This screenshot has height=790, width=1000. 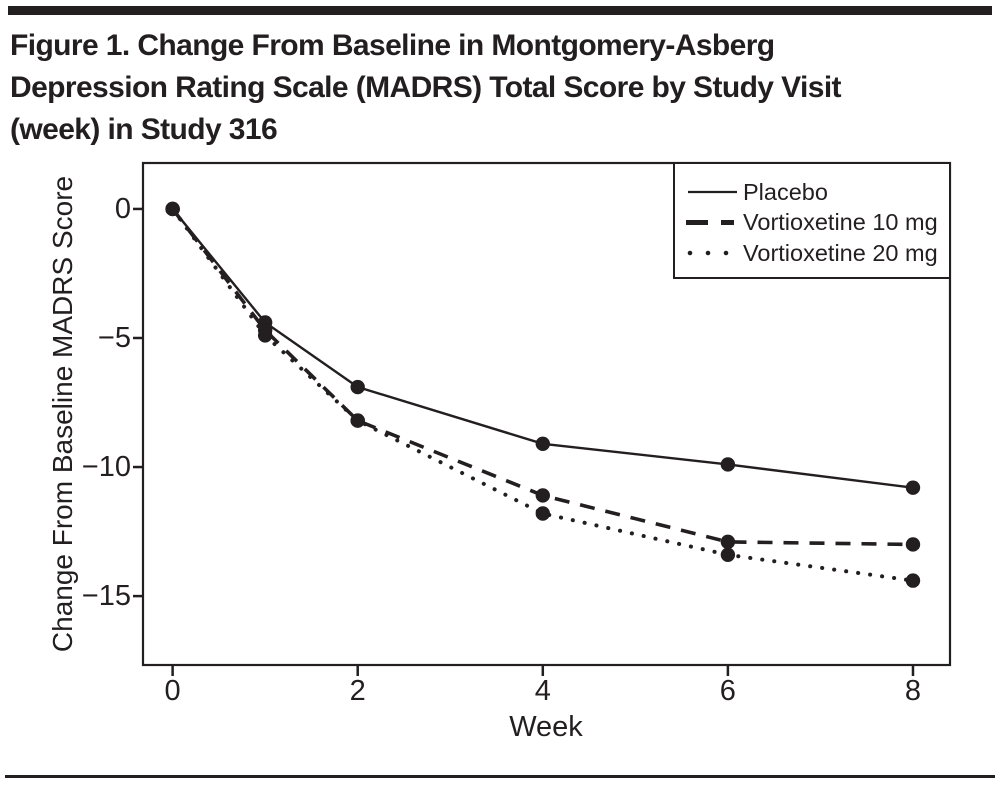 I want to click on y-tick-label: −10, so click(x=106, y=467).